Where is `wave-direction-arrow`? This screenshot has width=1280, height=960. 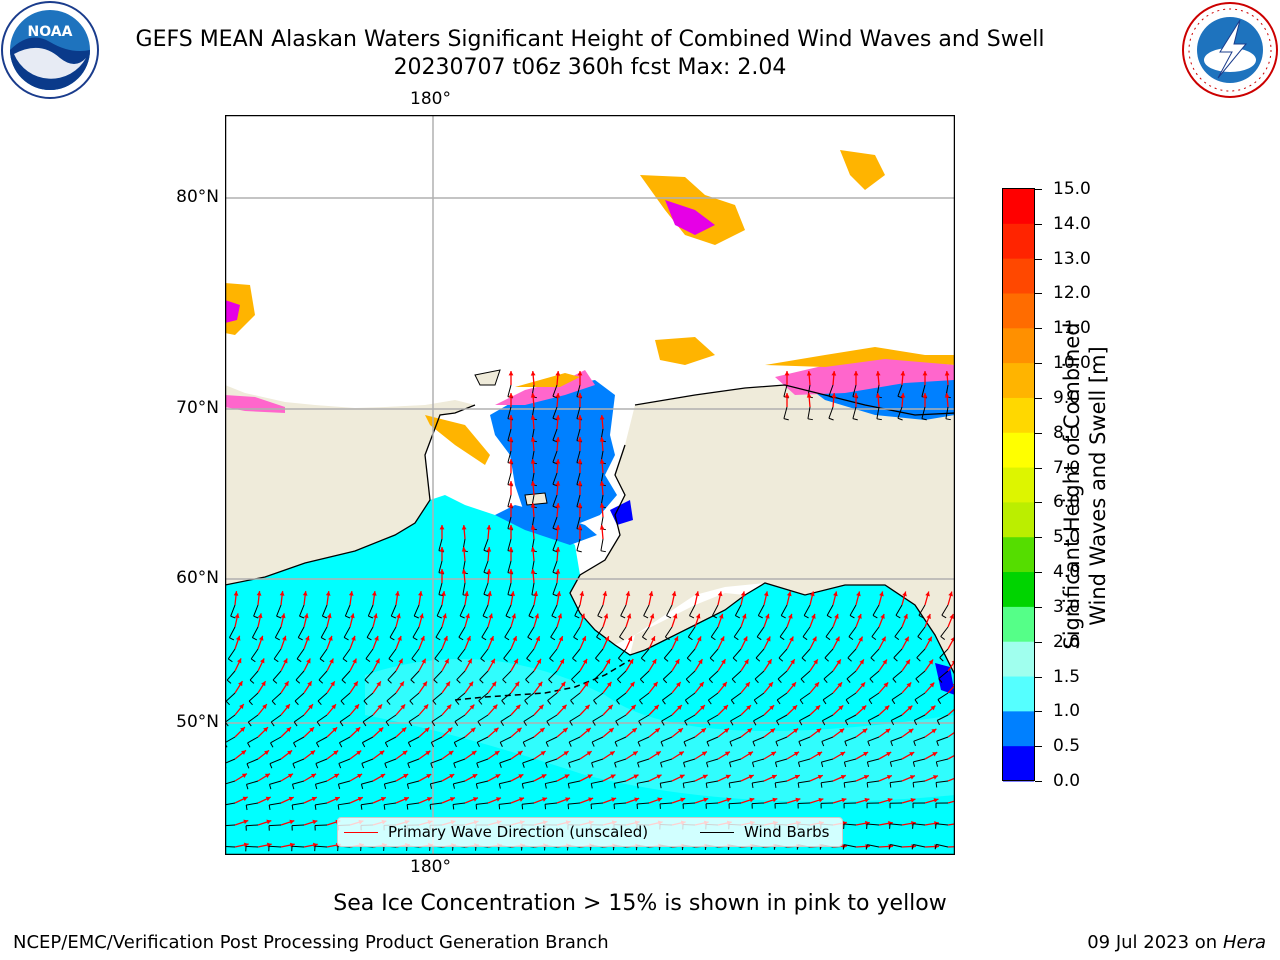
wave-direction-arrow is located at coordinates (950, 824).